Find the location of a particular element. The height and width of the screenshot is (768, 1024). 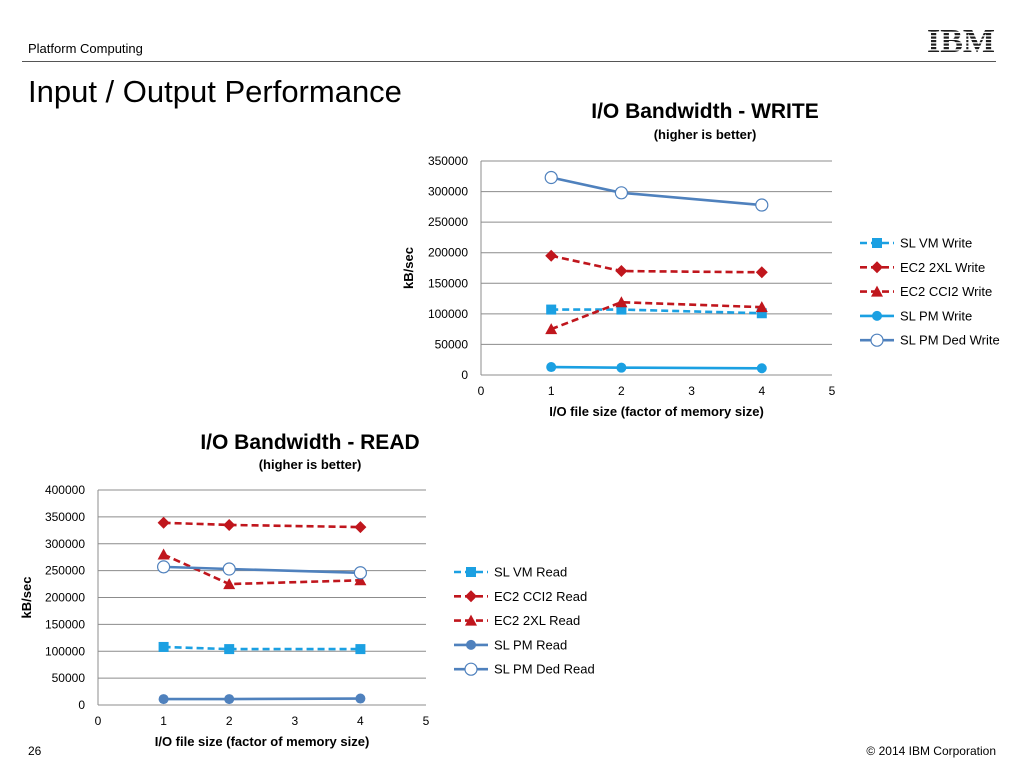

legend-item: SL PM Ded Read is located at coordinates (524, 669).